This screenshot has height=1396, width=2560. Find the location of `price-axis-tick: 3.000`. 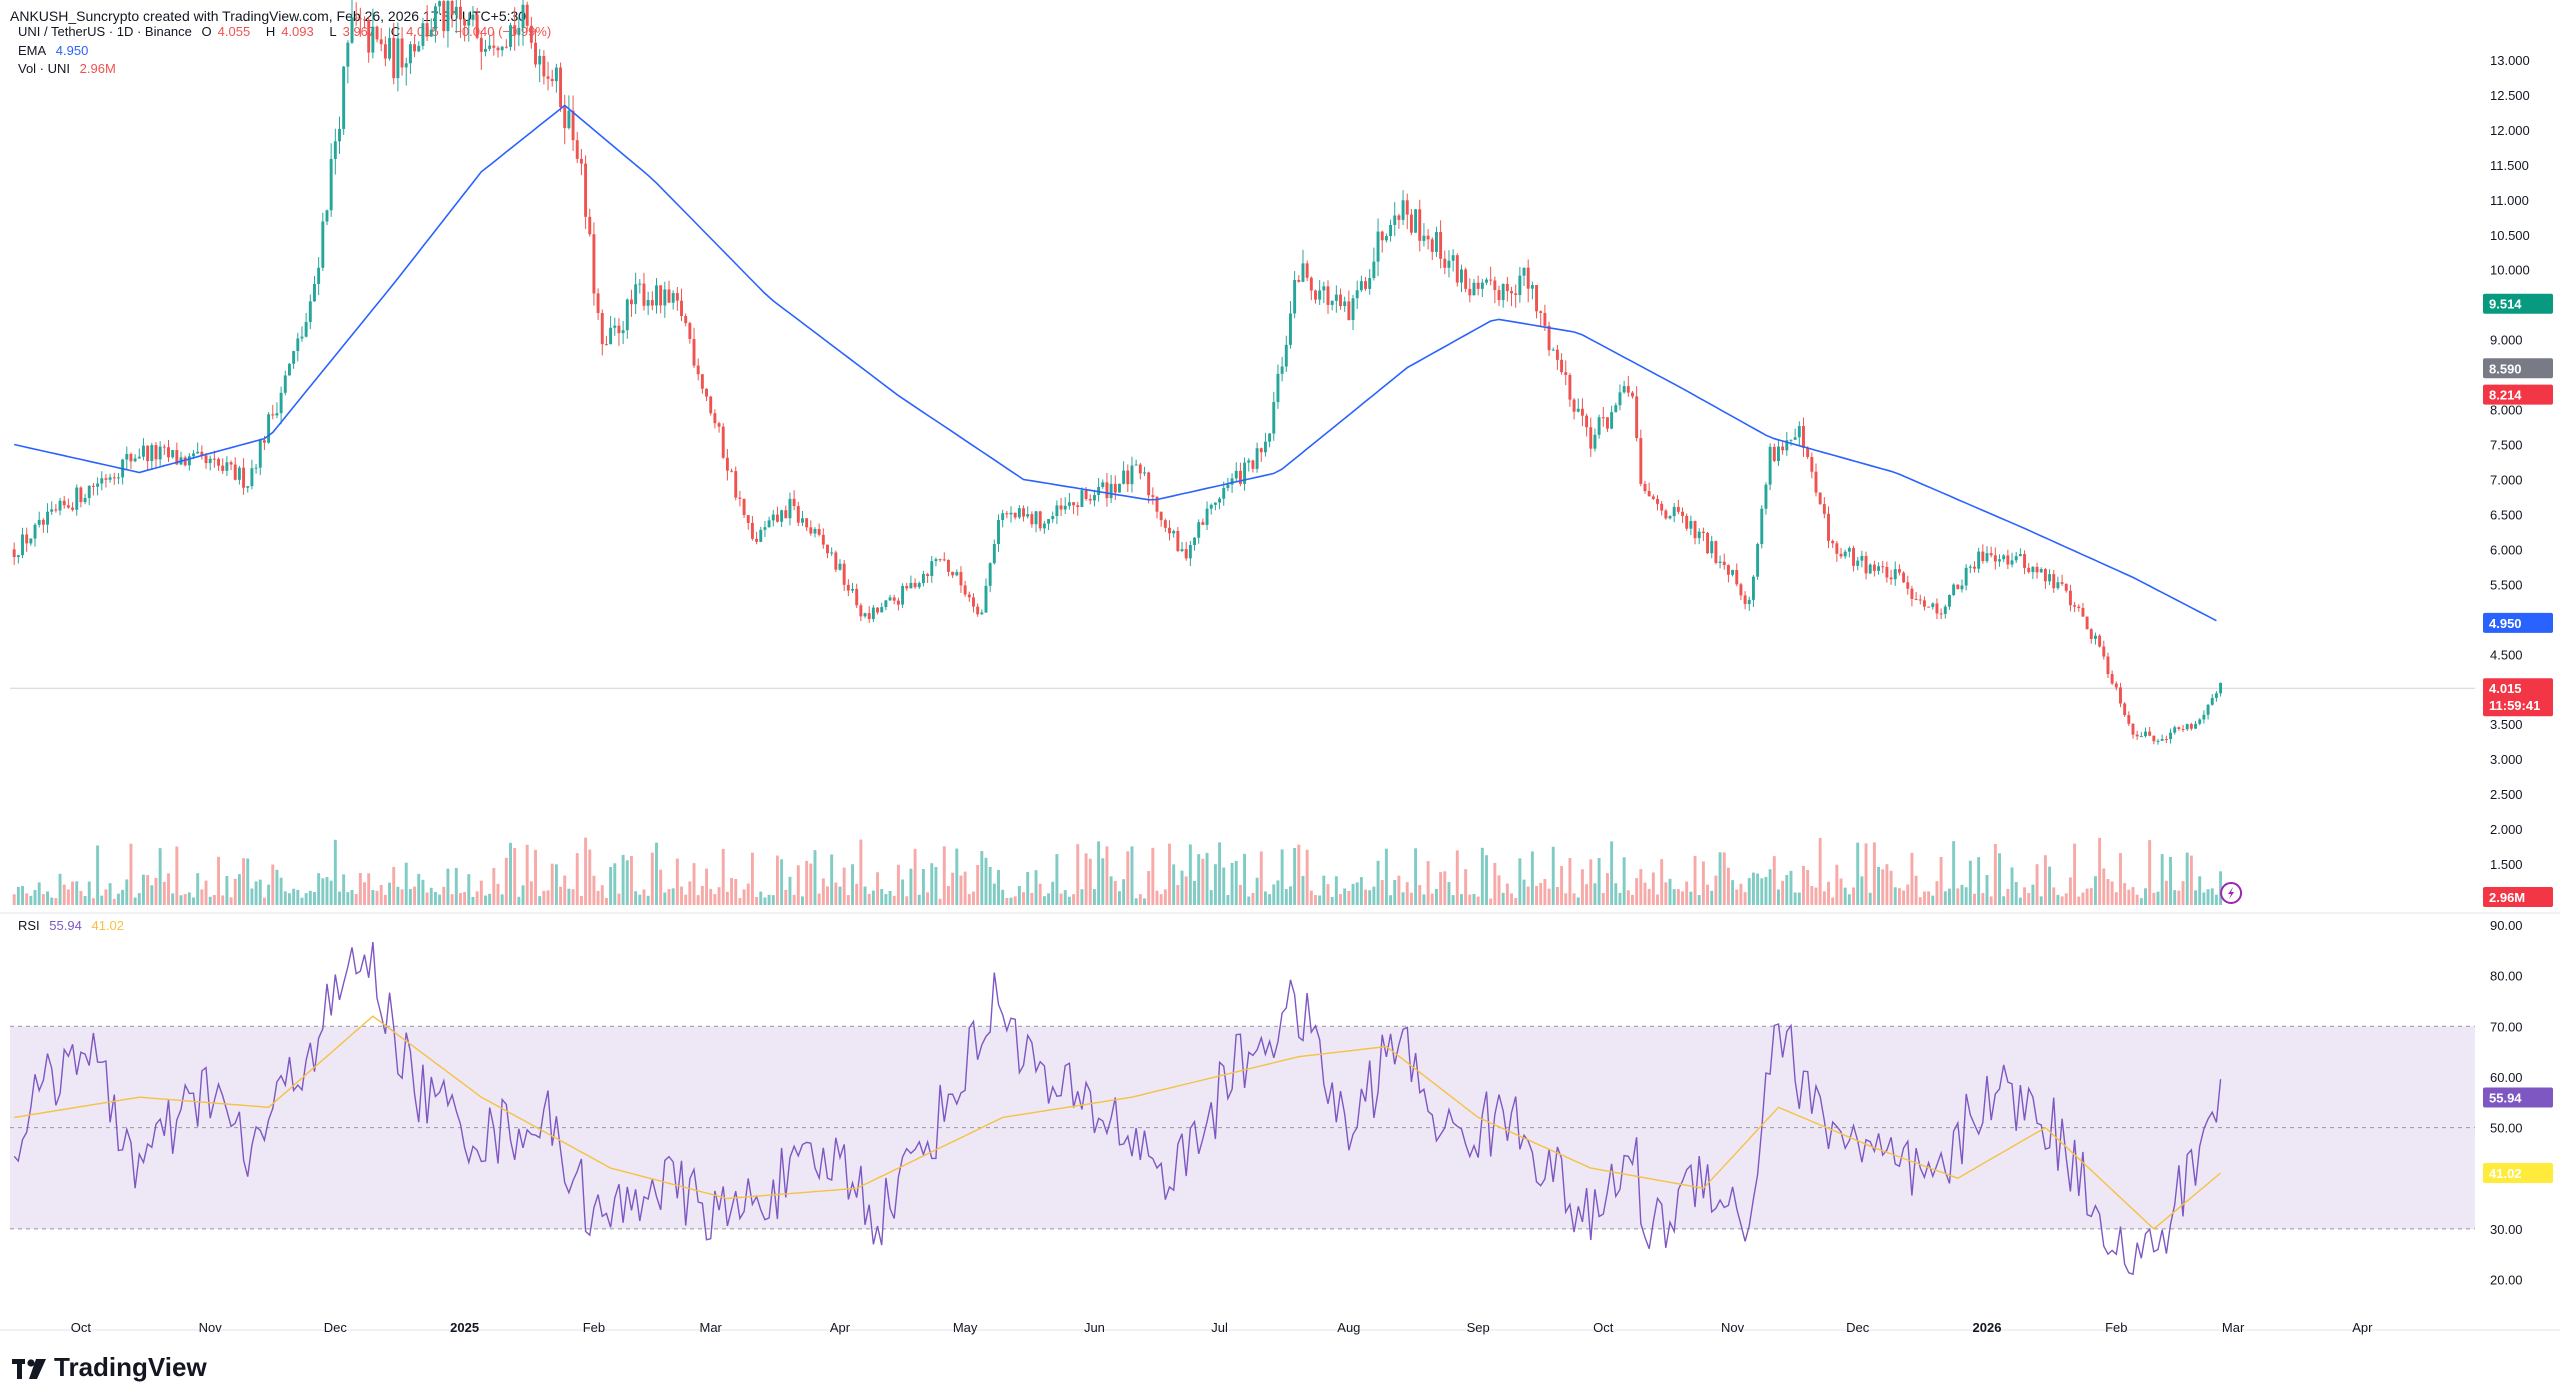

price-axis-tick: 3.000 is located at coordinates (2506, 759).